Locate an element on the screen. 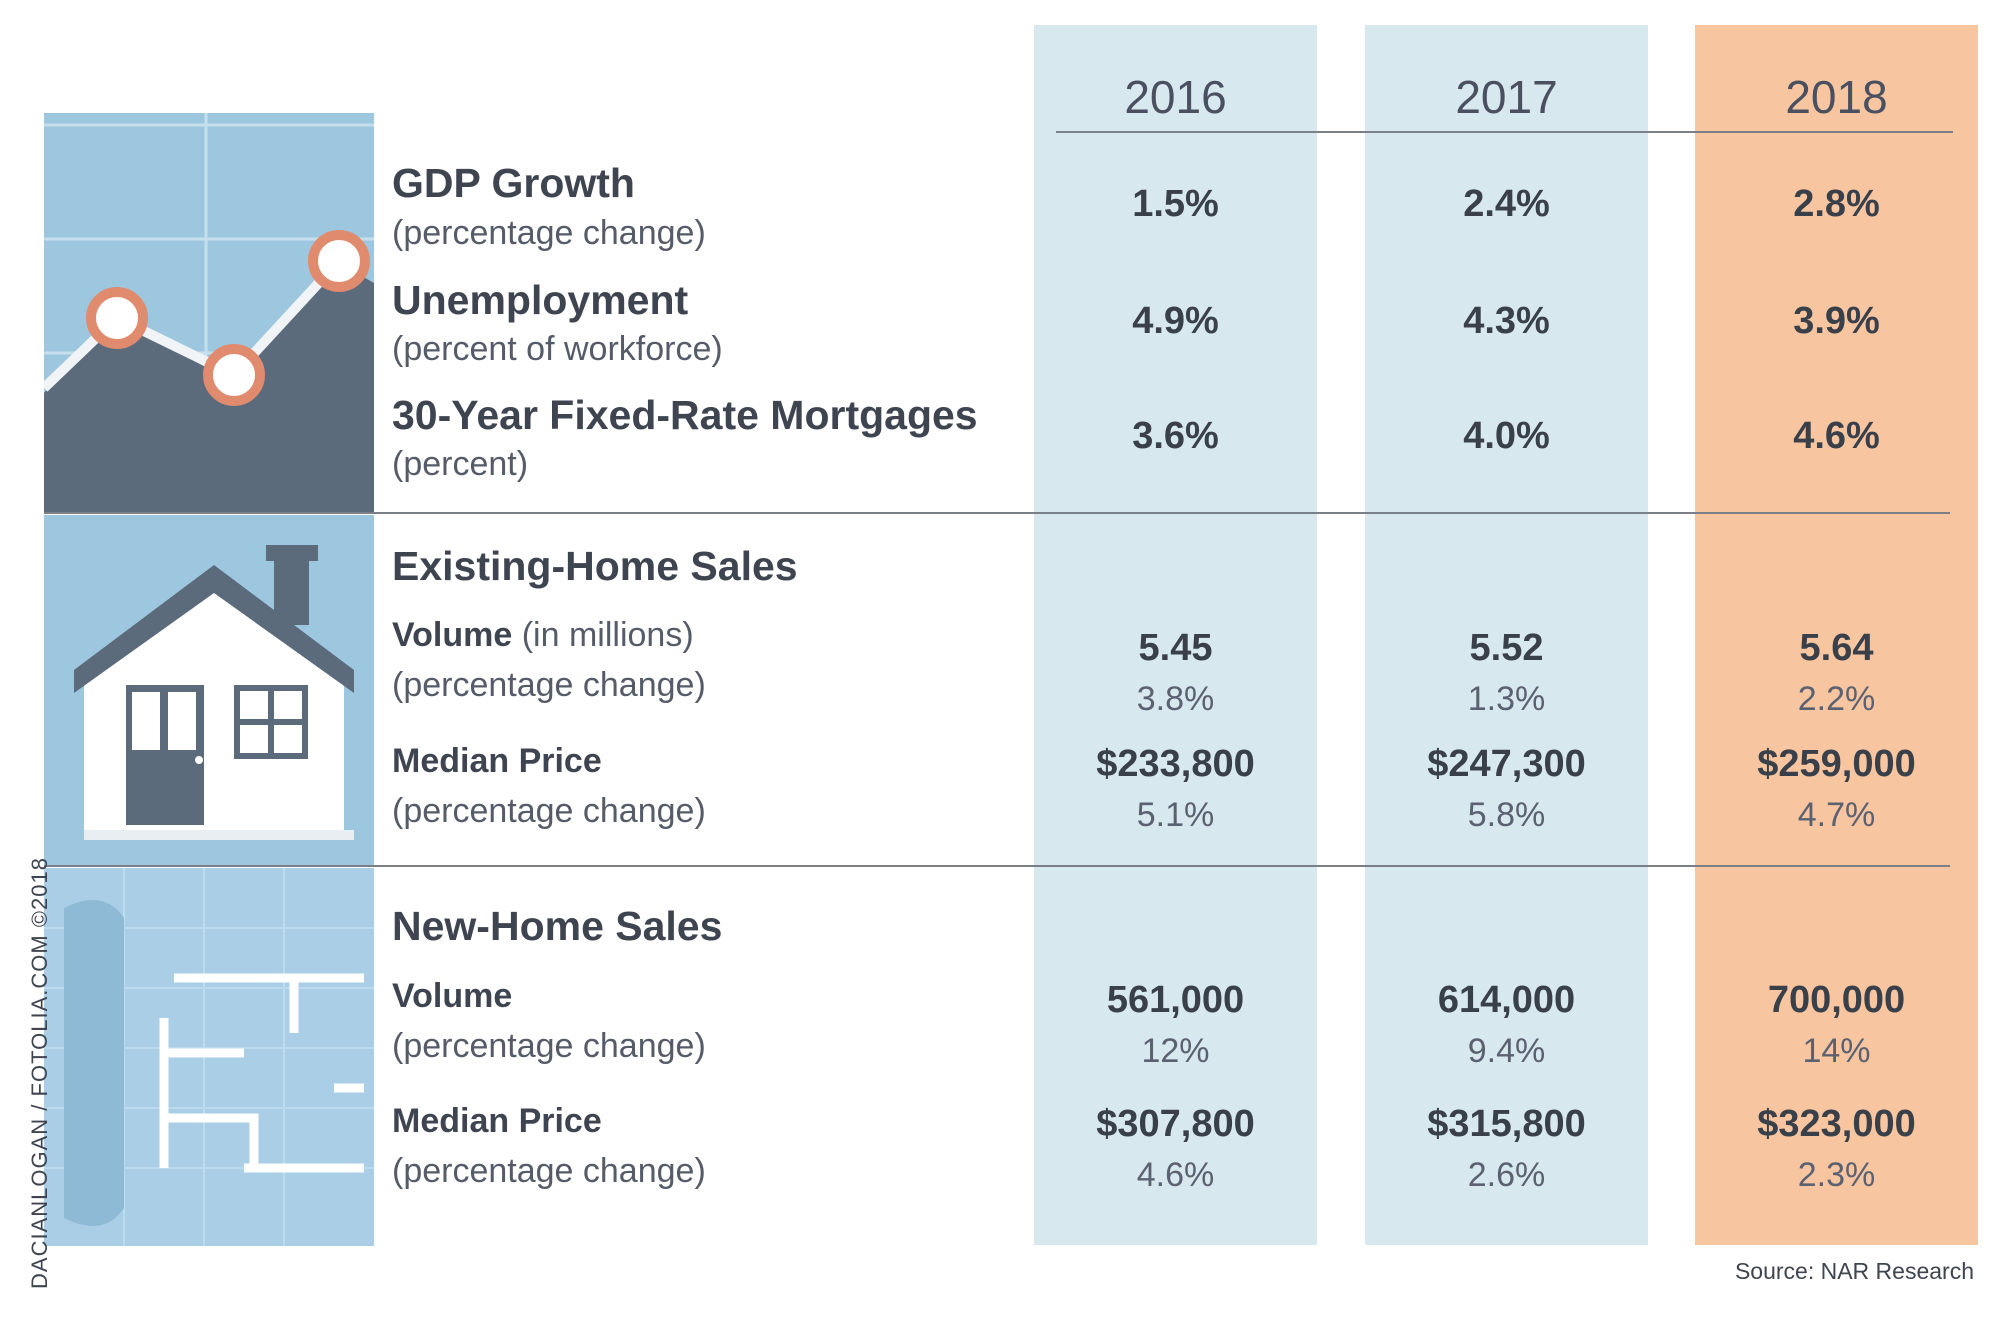  year-header-2016: 2016 is located at coordinates (1175, 97).